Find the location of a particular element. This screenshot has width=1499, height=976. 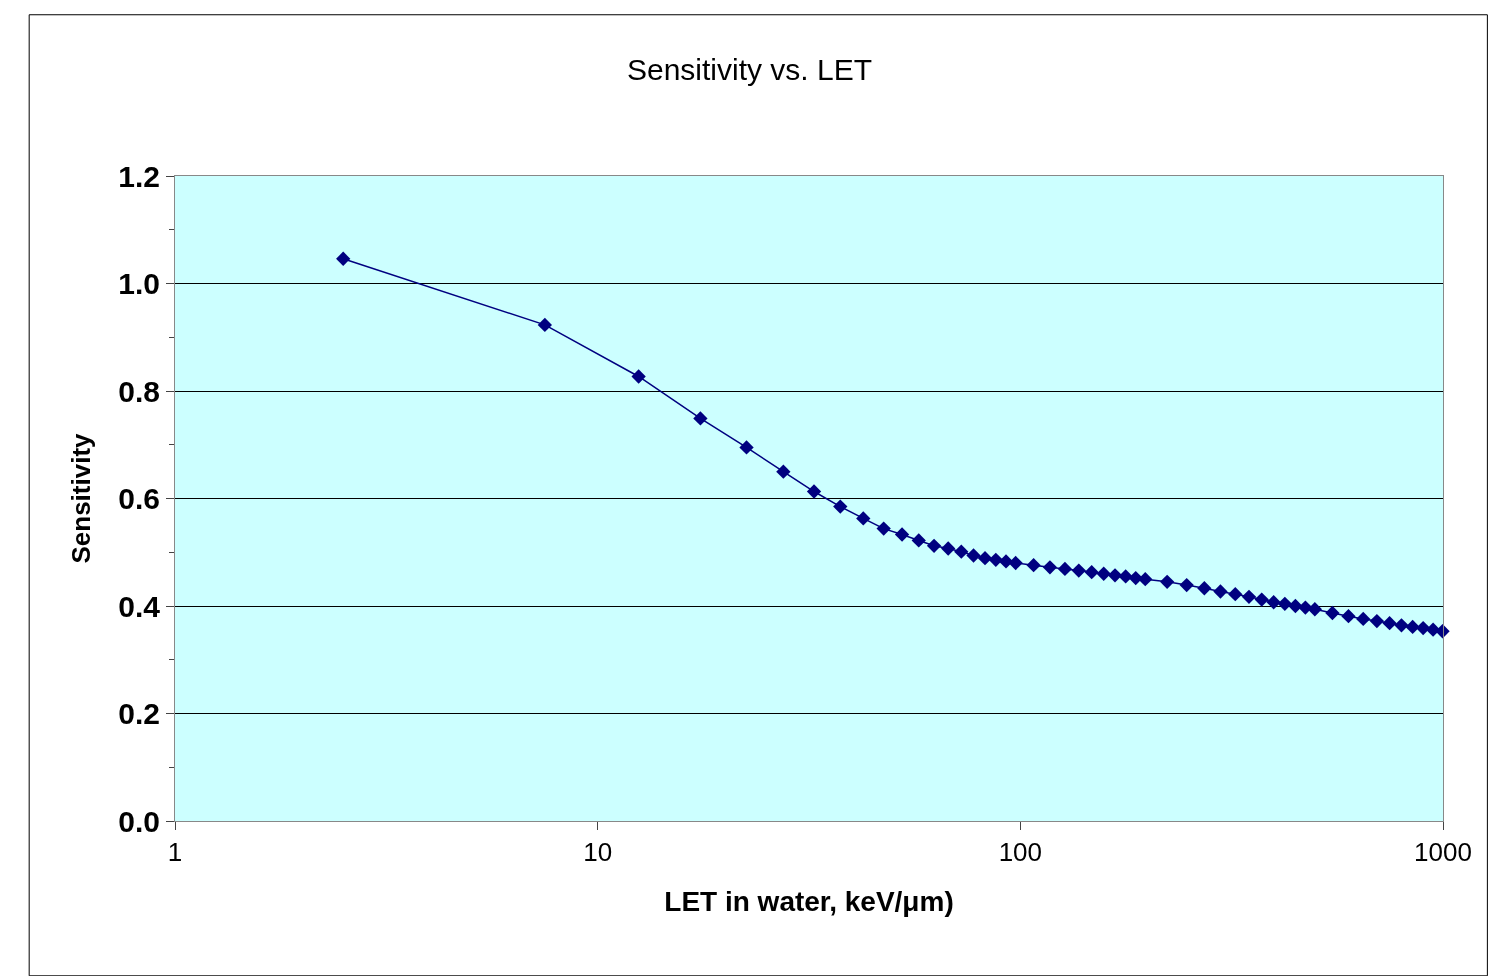

y-tick-label: 0.6 is located at coordinates (139, 498).